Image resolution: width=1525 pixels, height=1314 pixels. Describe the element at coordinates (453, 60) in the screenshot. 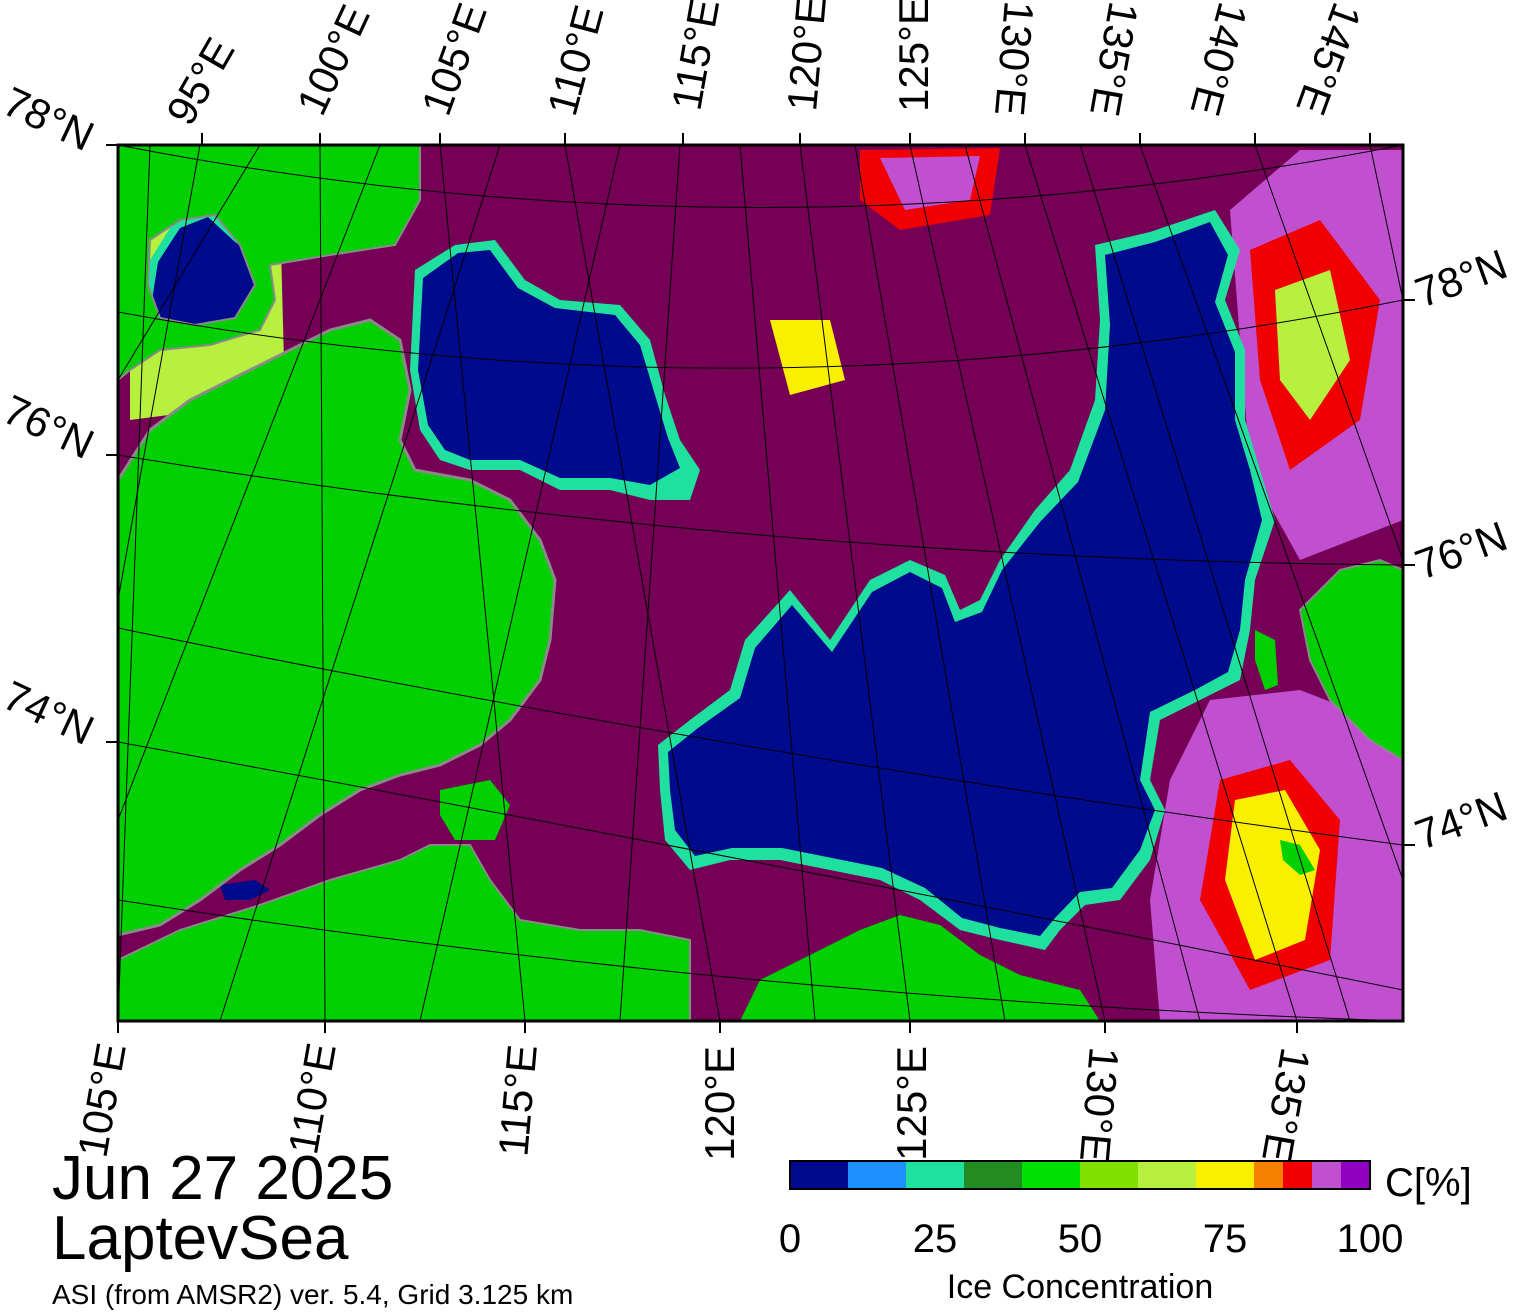

I see `lon-label-top: 105°E` at that location.